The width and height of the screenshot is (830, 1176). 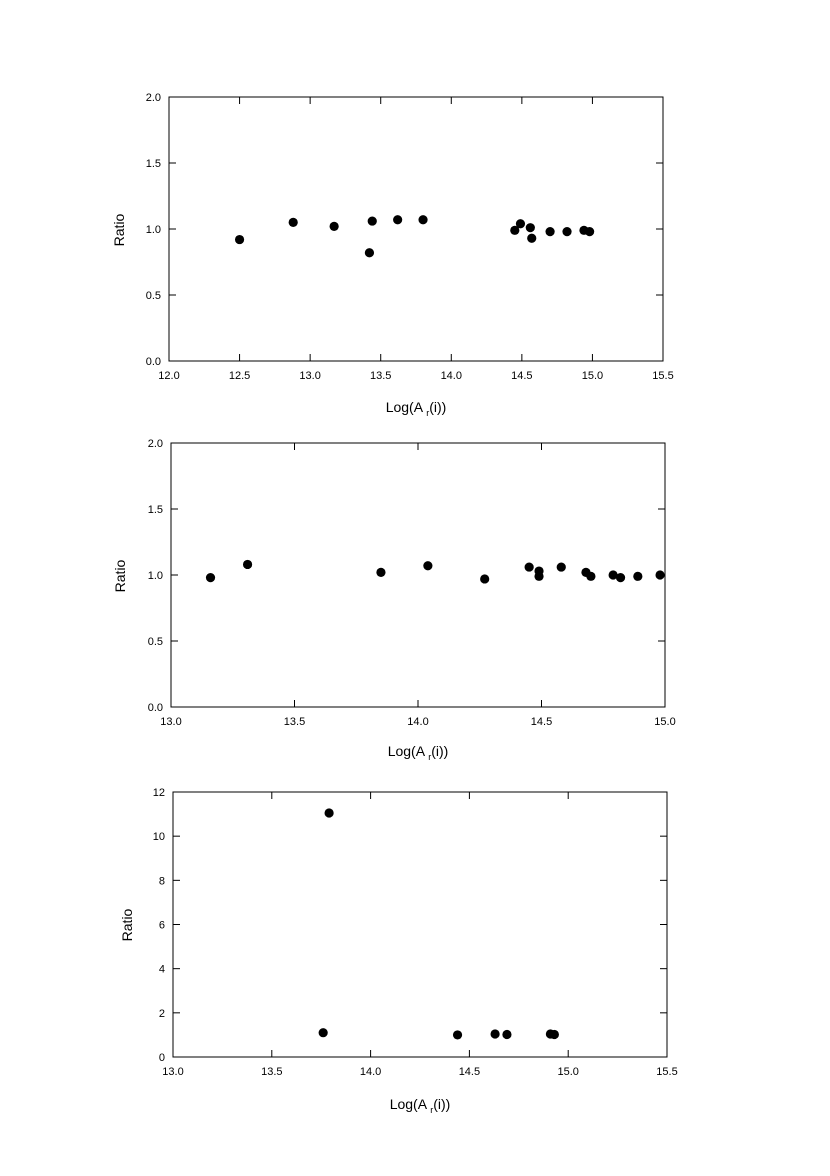 What do you see at coordinates (420, 924) in the screenshot?
I see `plot-frame` at bounding box center [420, 924].